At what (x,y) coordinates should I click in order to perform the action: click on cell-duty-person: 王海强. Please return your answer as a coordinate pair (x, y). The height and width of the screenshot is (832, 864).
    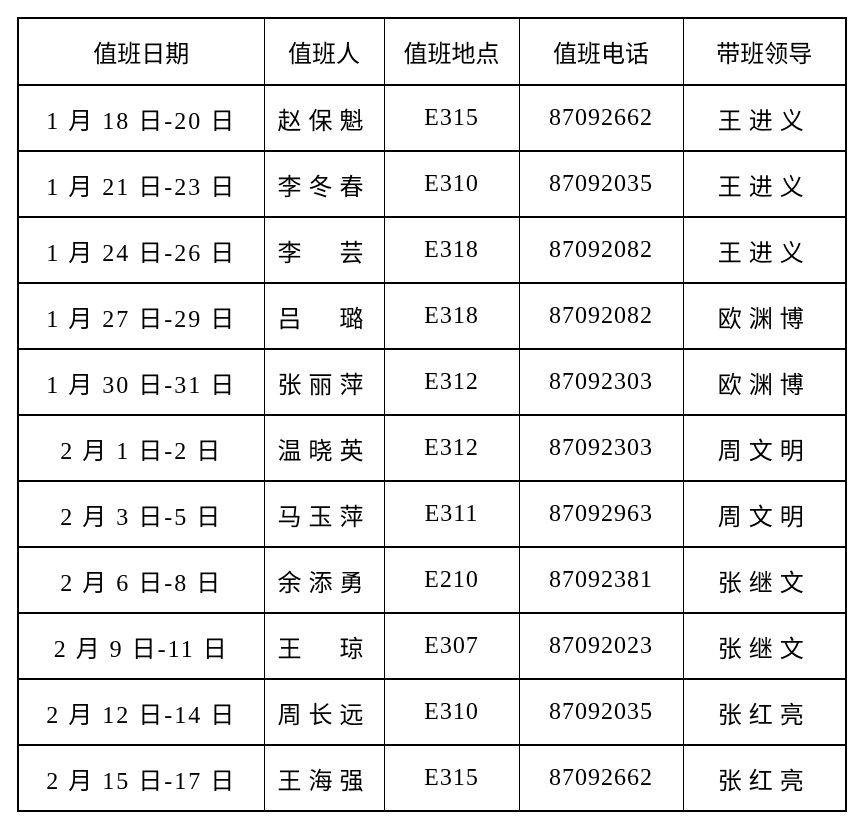
    Looking at the image, I should click on (324, 778).